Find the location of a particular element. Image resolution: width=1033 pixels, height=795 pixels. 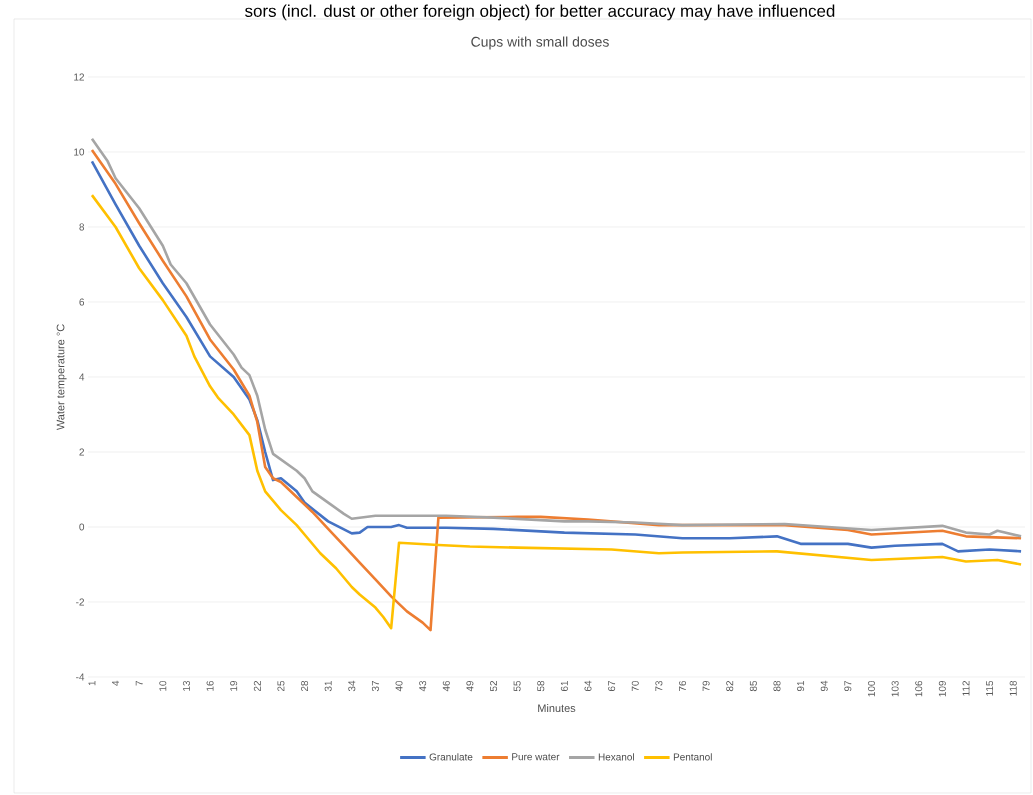

x-tick-label: 43 is located at coordinates (423, 686).